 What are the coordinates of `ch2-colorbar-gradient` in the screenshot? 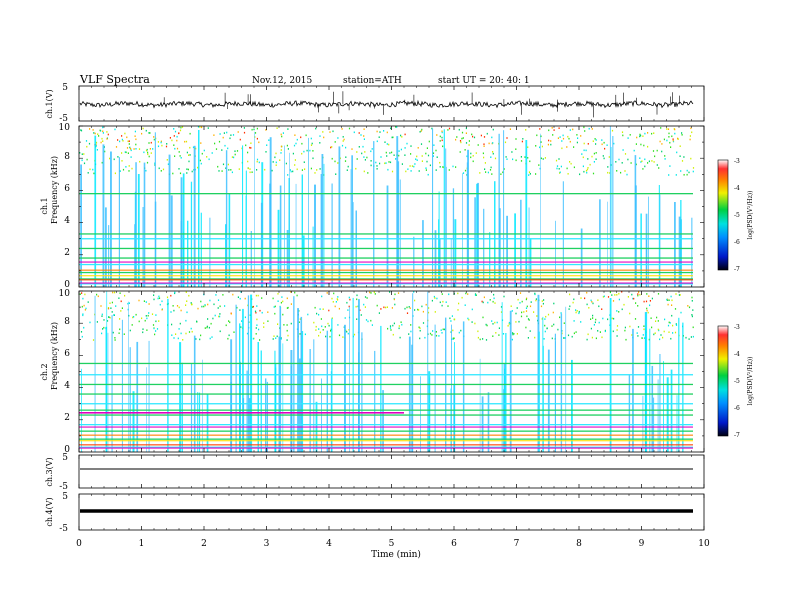 It's located at (723, 381).